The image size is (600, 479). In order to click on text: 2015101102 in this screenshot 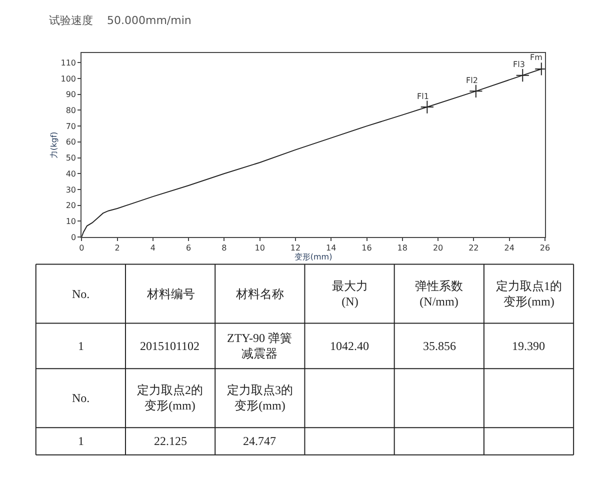, I will do `click(170, 346)`.